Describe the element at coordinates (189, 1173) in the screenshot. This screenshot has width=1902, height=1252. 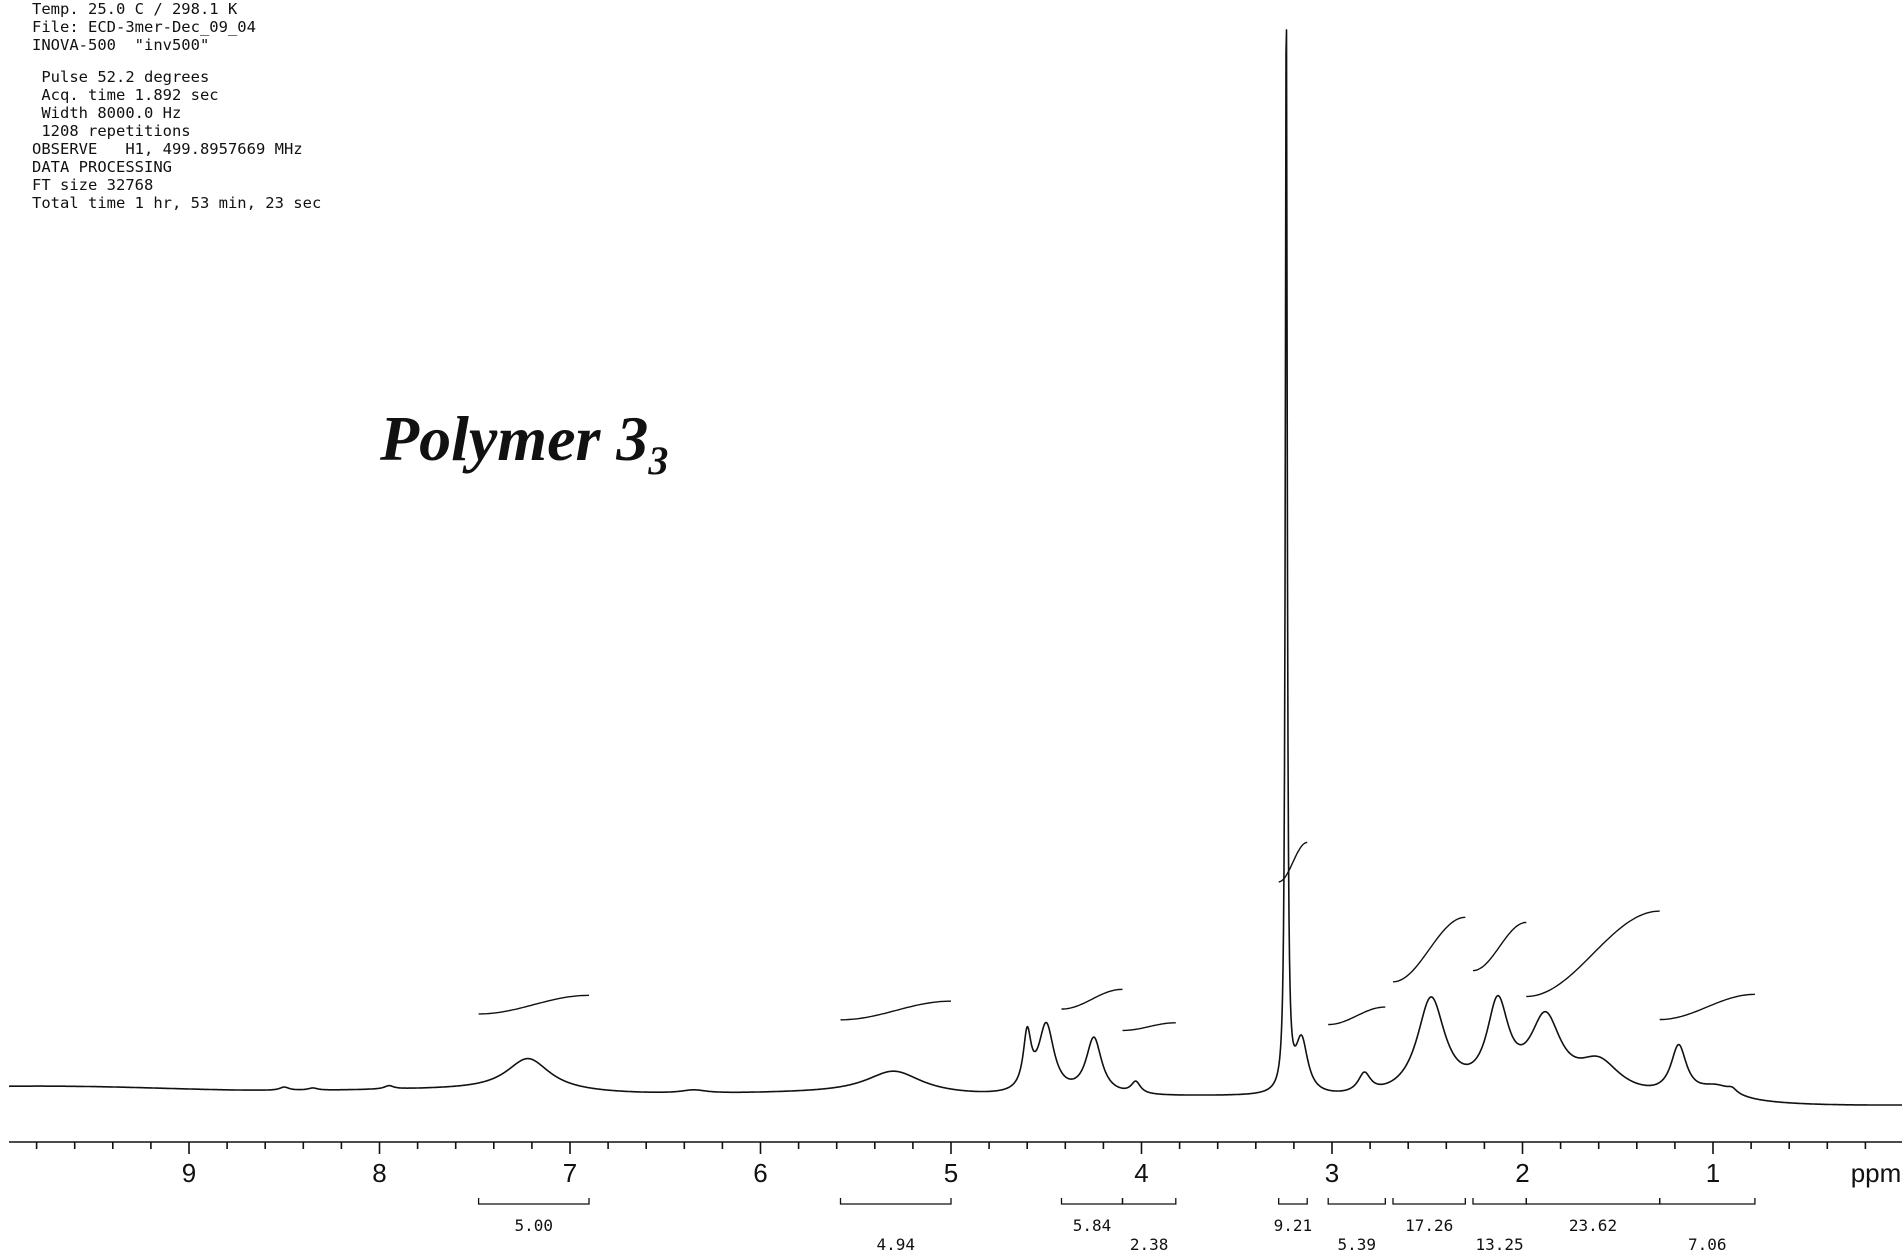
I see `tick-label: 9` at that location.